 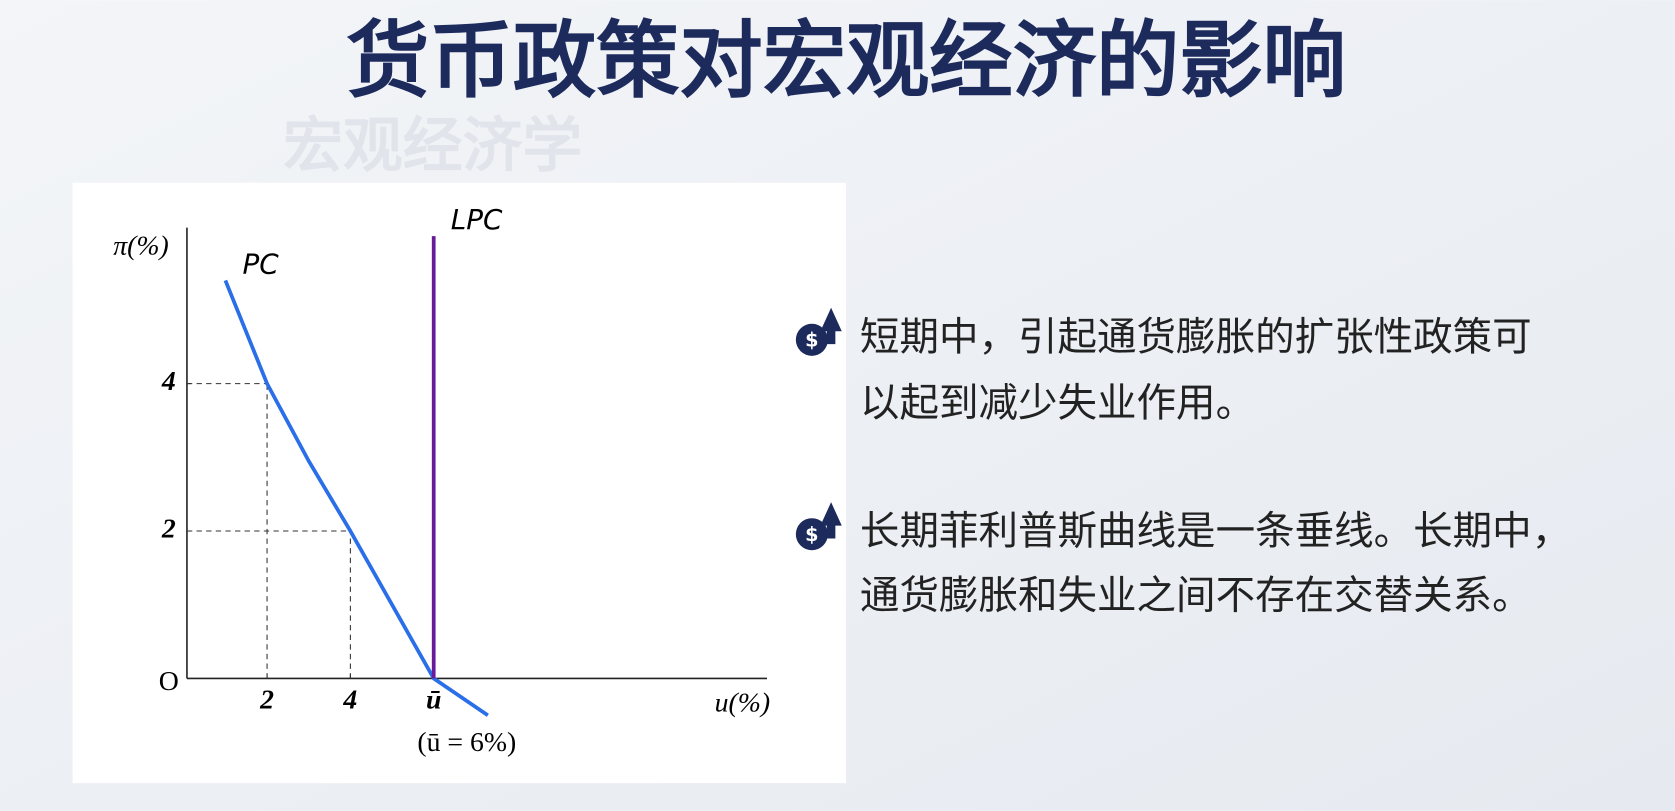 What do you see at coordinates (846, 60) in the screenshot?
I see `slide-title: 货币政策对宏观经济的影响` at bounding box center [846, 60].